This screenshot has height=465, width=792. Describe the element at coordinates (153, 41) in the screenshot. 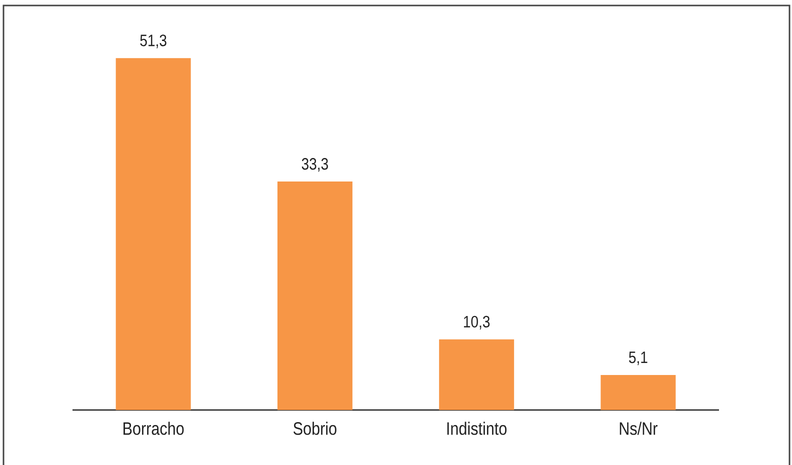

I see `data-label: 51,3` at that location.